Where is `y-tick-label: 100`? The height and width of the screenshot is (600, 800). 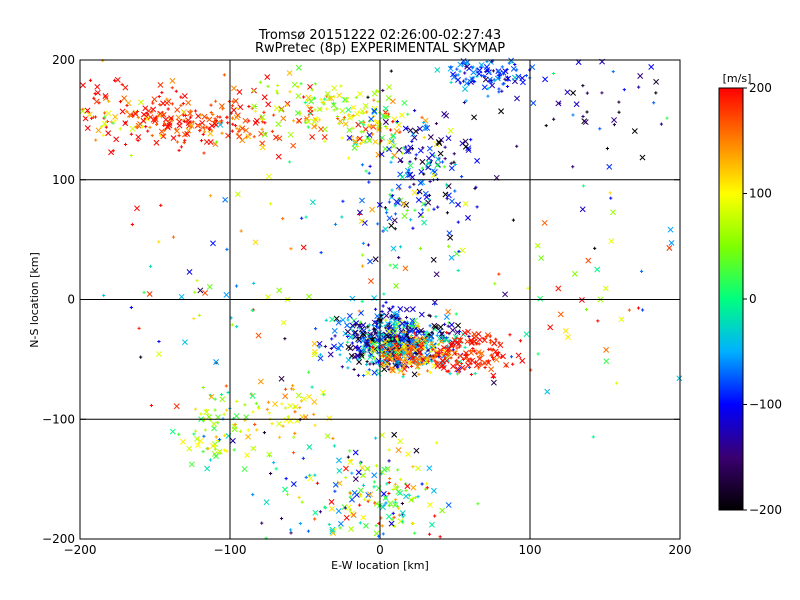
y-tick-label: 100 is located at coordinates (63, 180).